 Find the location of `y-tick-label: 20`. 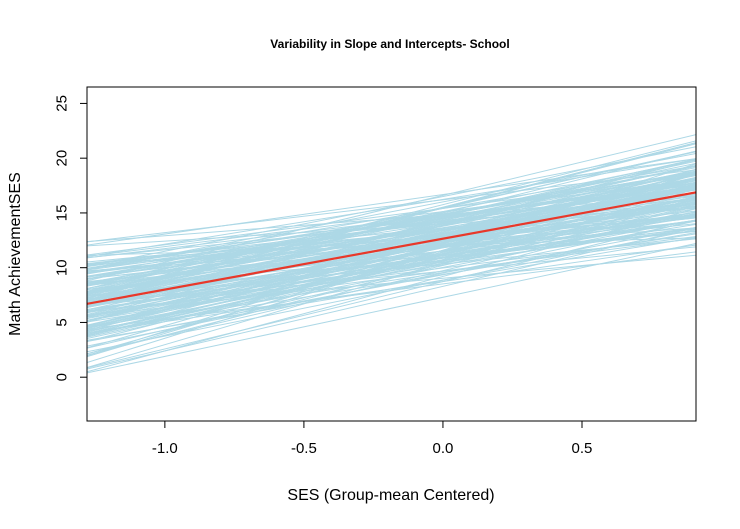

y-tick-label: 20 is located at coordinates (62, 158).